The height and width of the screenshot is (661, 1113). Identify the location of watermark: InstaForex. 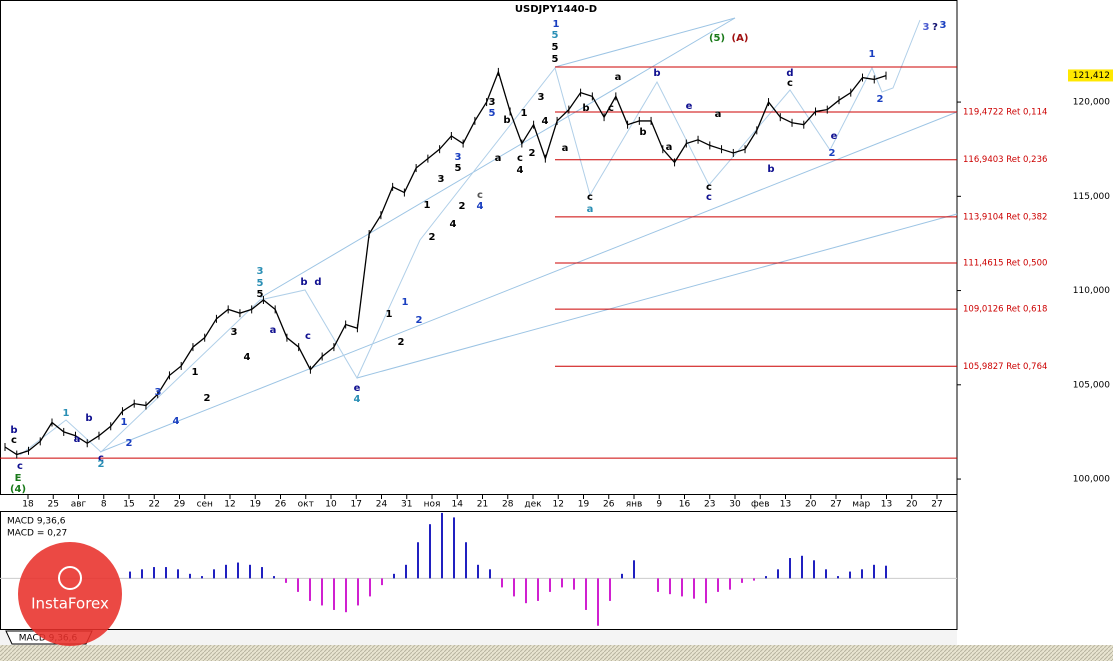
(70, 594).